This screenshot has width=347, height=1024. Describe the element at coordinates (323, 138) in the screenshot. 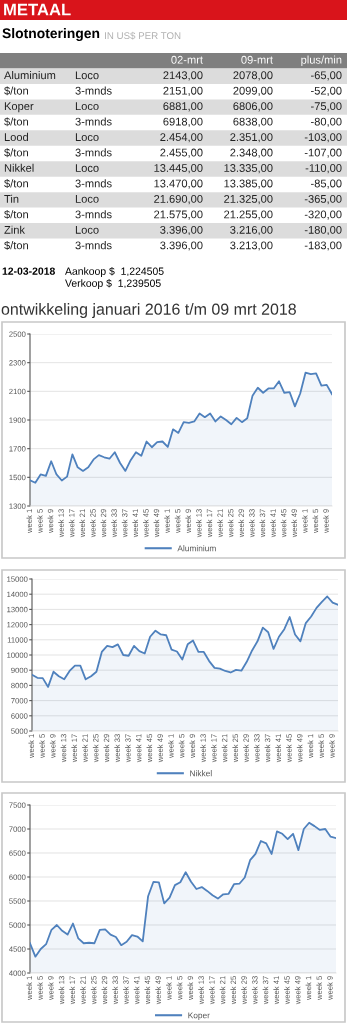

I see `text: -103,00` at that location.